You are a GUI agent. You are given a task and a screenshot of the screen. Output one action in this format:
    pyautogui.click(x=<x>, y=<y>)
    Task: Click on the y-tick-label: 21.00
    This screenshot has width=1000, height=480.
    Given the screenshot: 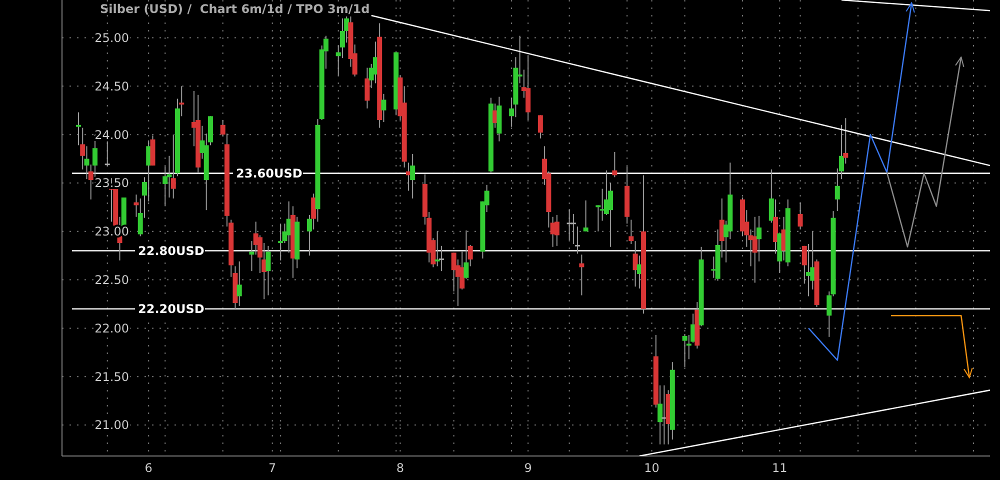 What is the action you would take?
    pyautogui.click(x=111, y=425)
    